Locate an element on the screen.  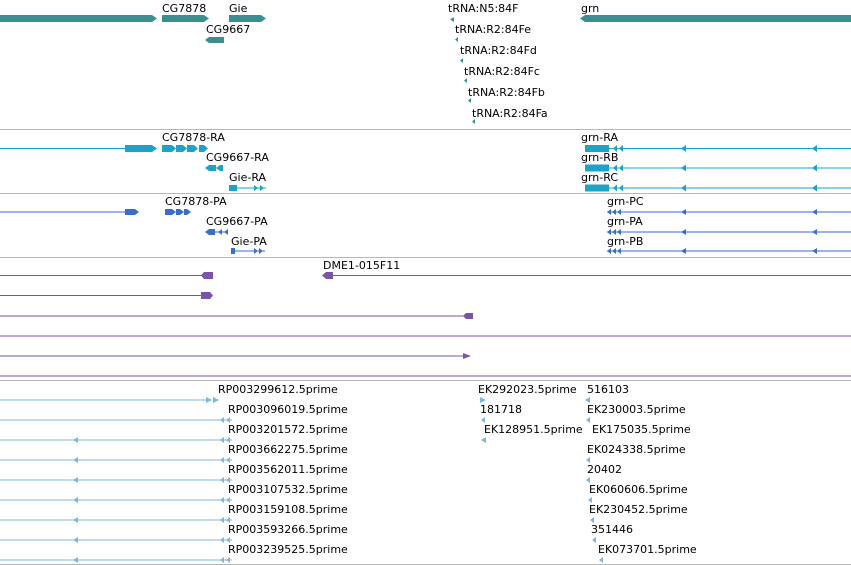
gene-label-trna-84fa: tRNA:R2:84Fa is located at coordinates (510, 113).